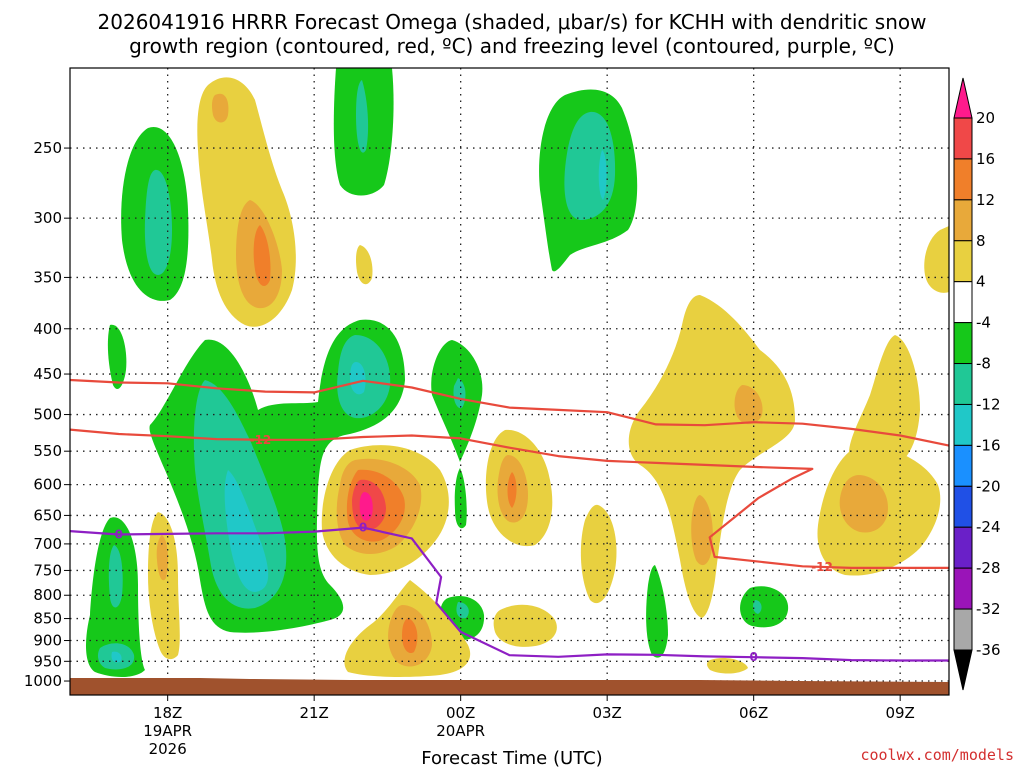 Image resolution: width=1024 pixels, height=768 pixels. I want to click on y-tick-label: 800, so click(47, 595).